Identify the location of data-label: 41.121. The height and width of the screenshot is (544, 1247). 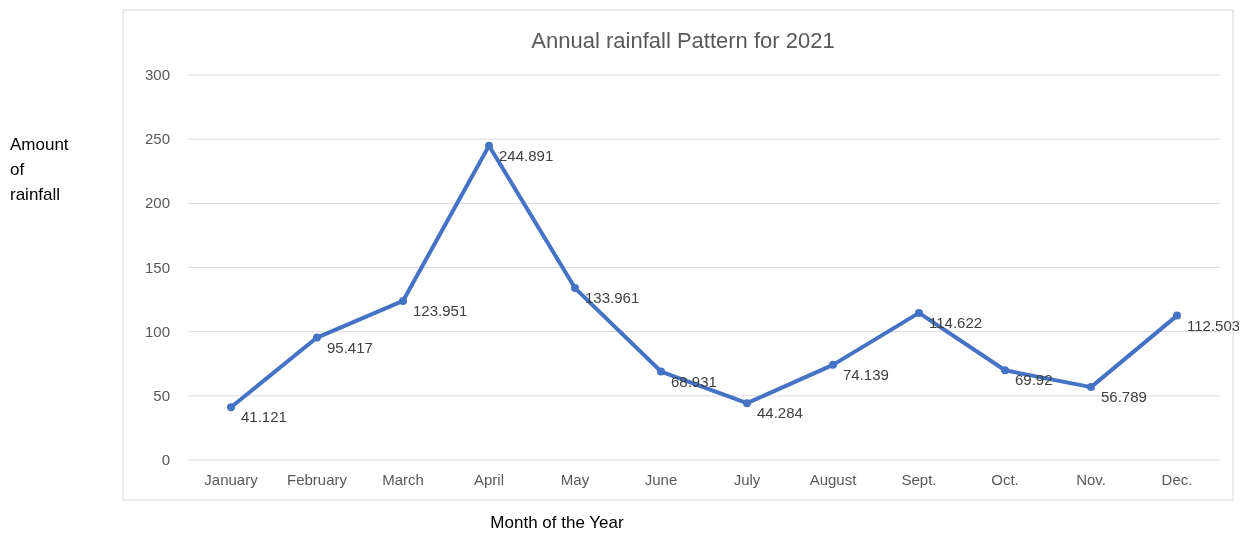
(264, 417).